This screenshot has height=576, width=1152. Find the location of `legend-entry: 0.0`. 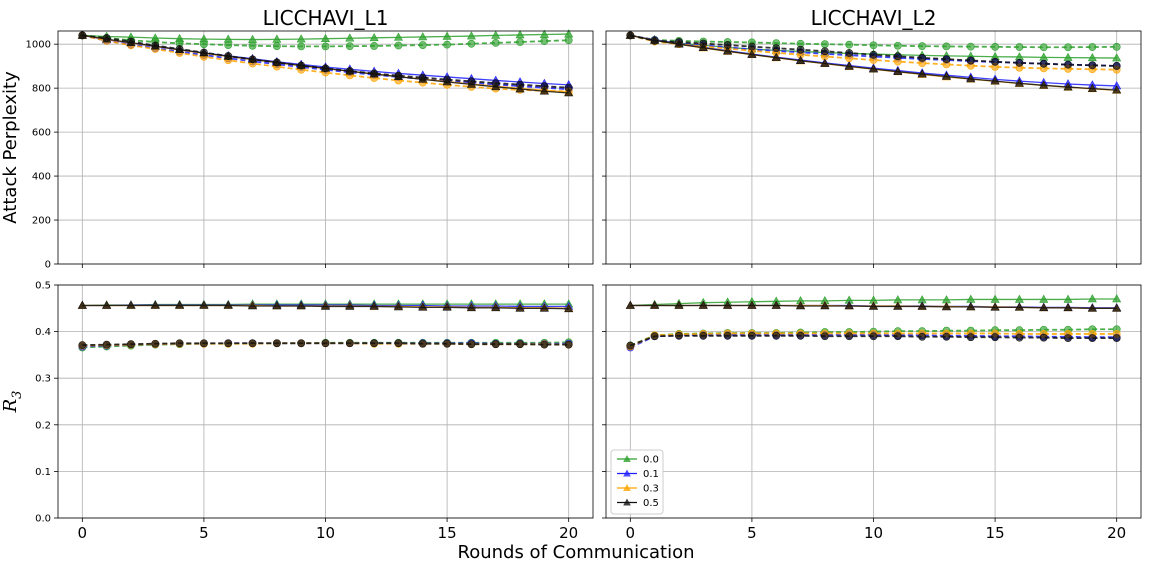

legend-entry: 0.0 is located at coordinates (638, 460).